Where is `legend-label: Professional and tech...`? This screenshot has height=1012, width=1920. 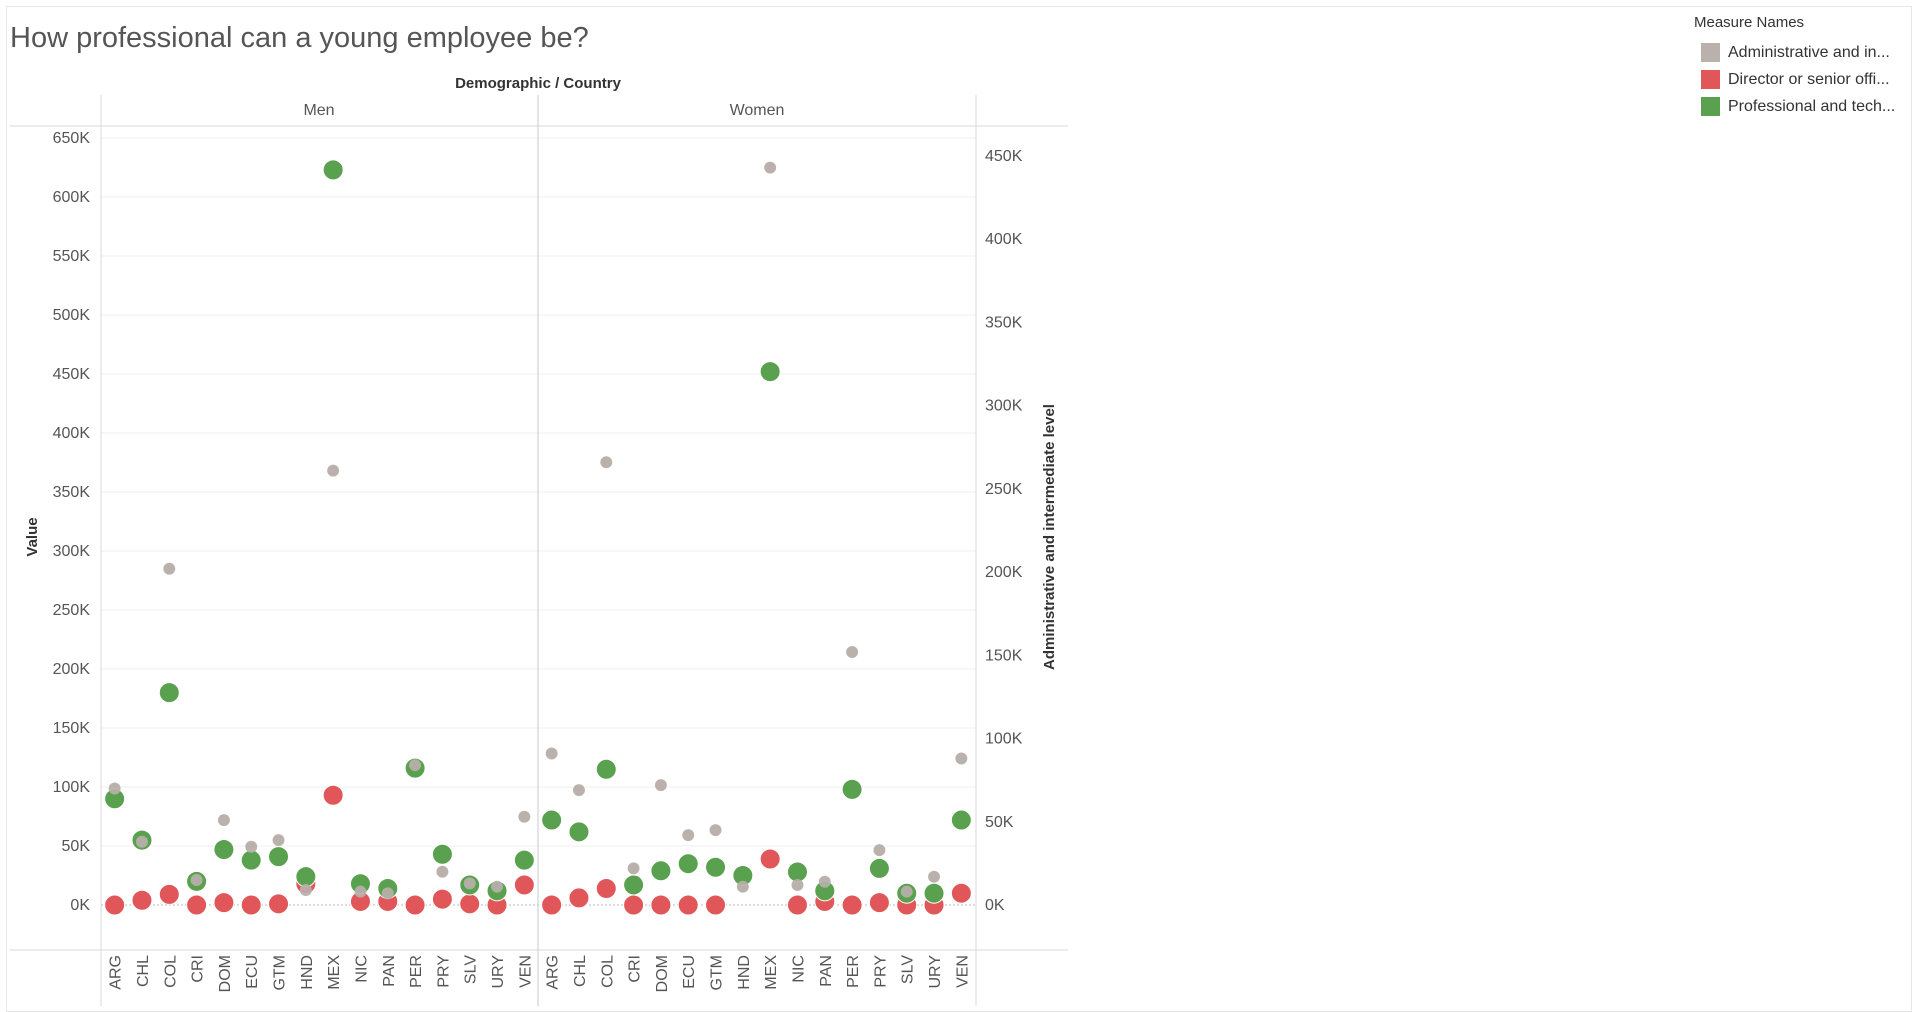
legend-label: Professional and tech... is located at coordinates (1812, 106).